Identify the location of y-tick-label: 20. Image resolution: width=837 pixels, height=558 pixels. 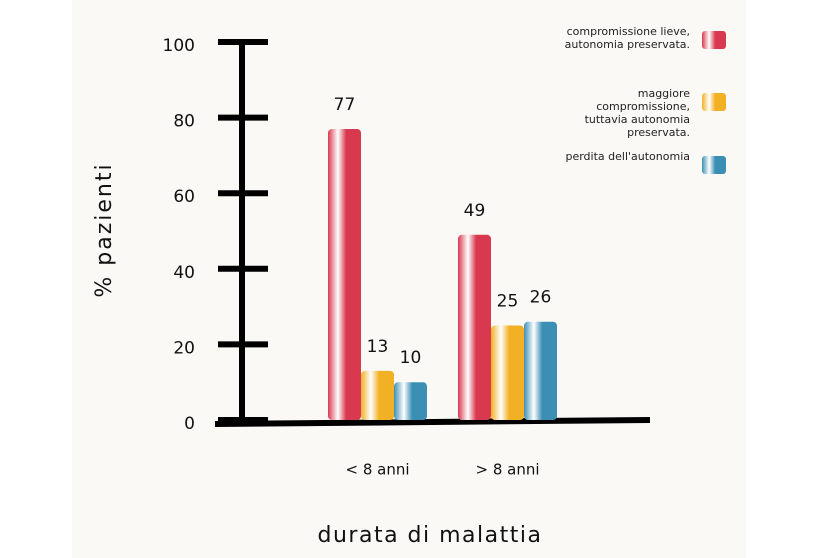
(184, 348).